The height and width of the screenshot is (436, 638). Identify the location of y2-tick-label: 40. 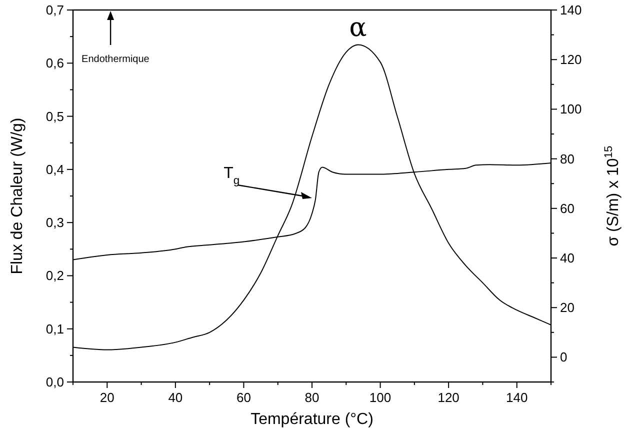
(567, 258).